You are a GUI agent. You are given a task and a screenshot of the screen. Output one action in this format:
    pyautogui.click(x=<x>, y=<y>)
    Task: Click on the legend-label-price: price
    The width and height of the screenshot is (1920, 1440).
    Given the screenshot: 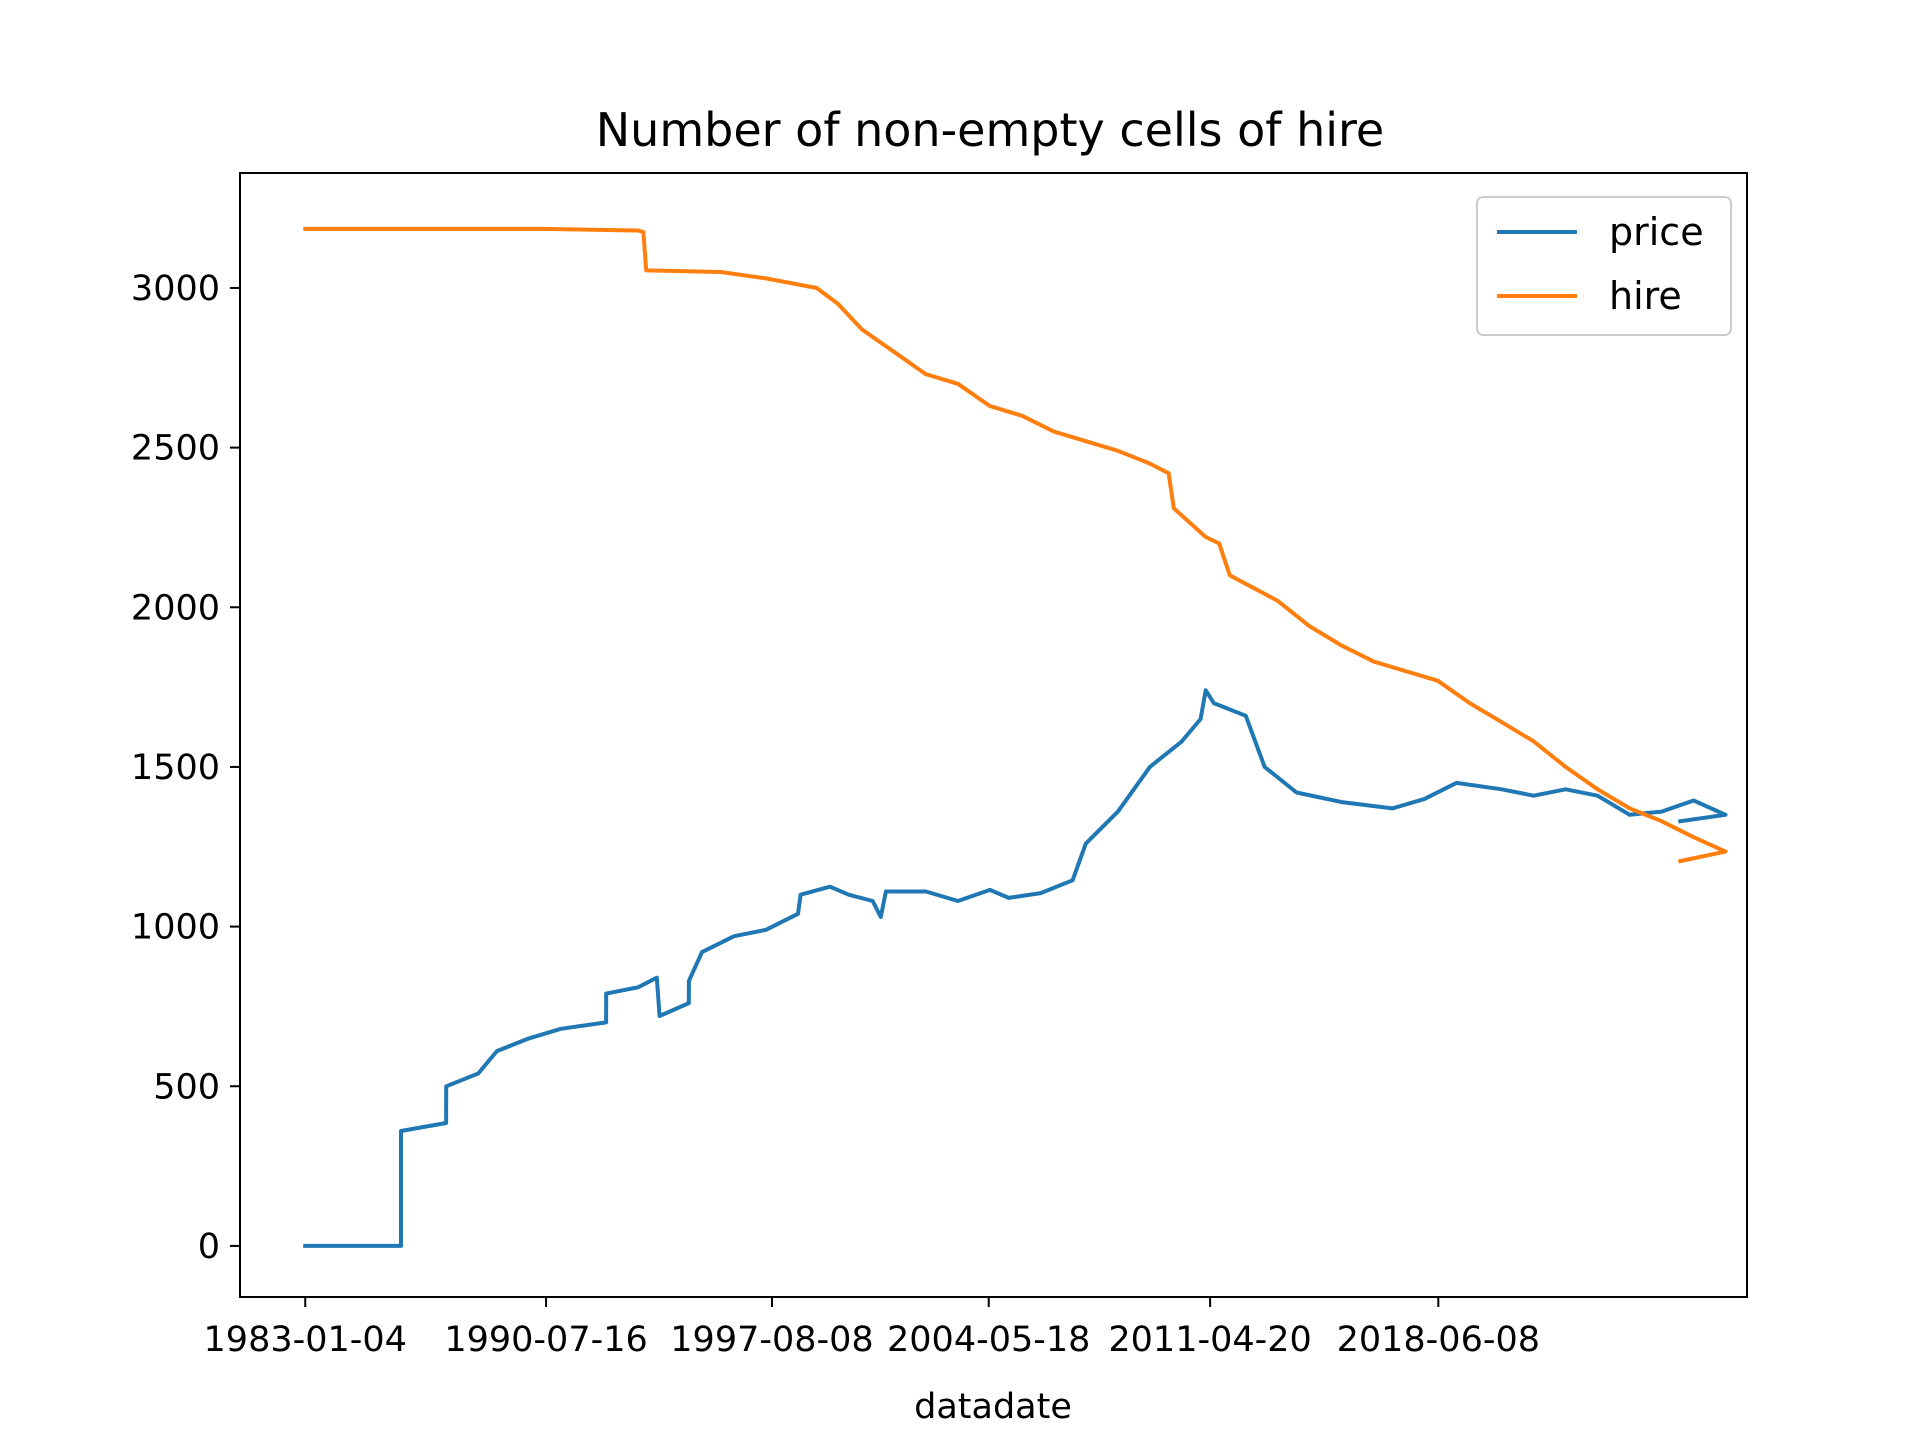 What is the action you would take?
    pyautogui.click(x=1656, y=232)
    